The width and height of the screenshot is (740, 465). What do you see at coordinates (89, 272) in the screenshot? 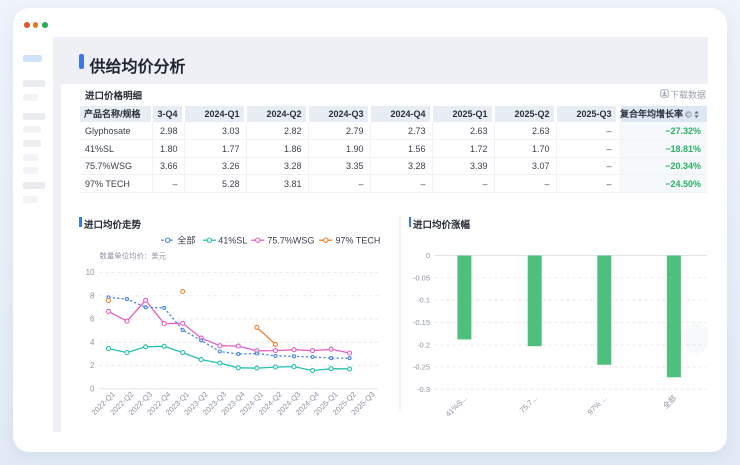
I see `svg-text: 10` at bounding box center [89, 272].